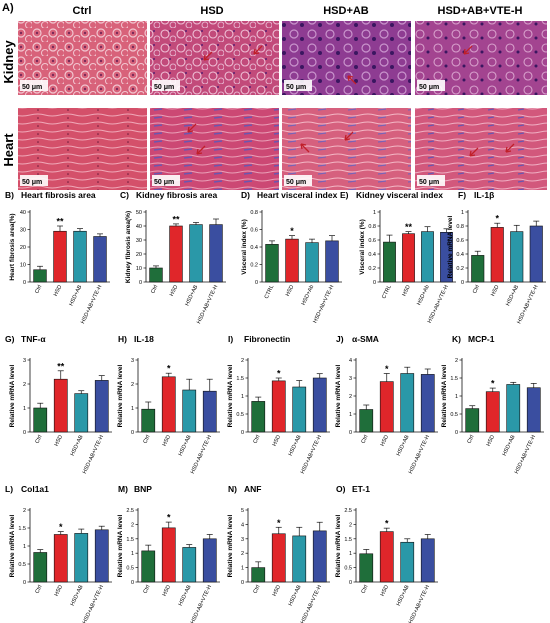 The height and width of the screenshot is (623, 550). Describe the element at coordinates (8, 150) in the screenshot. I see `row-title-heart: Heart` at that location.